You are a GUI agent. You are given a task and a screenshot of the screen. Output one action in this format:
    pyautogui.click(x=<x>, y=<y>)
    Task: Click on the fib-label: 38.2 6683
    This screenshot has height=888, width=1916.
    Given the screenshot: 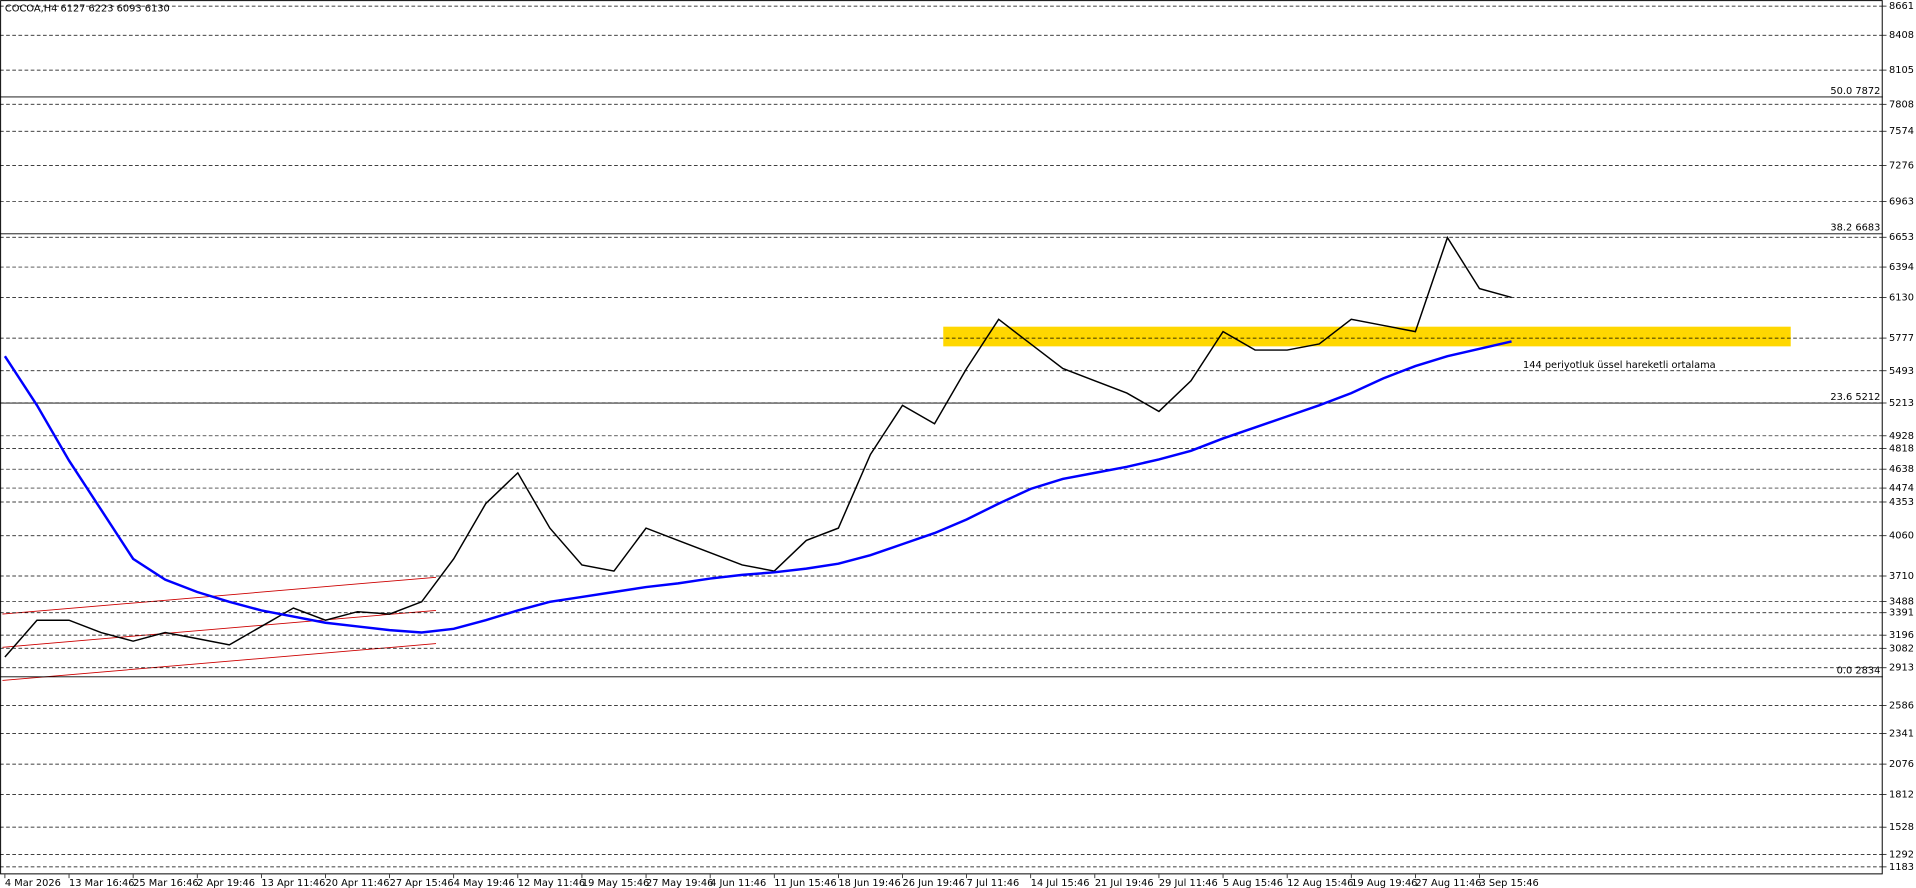 What is the action you would take?
    pyautogui.click(x=1855, y=228)
    